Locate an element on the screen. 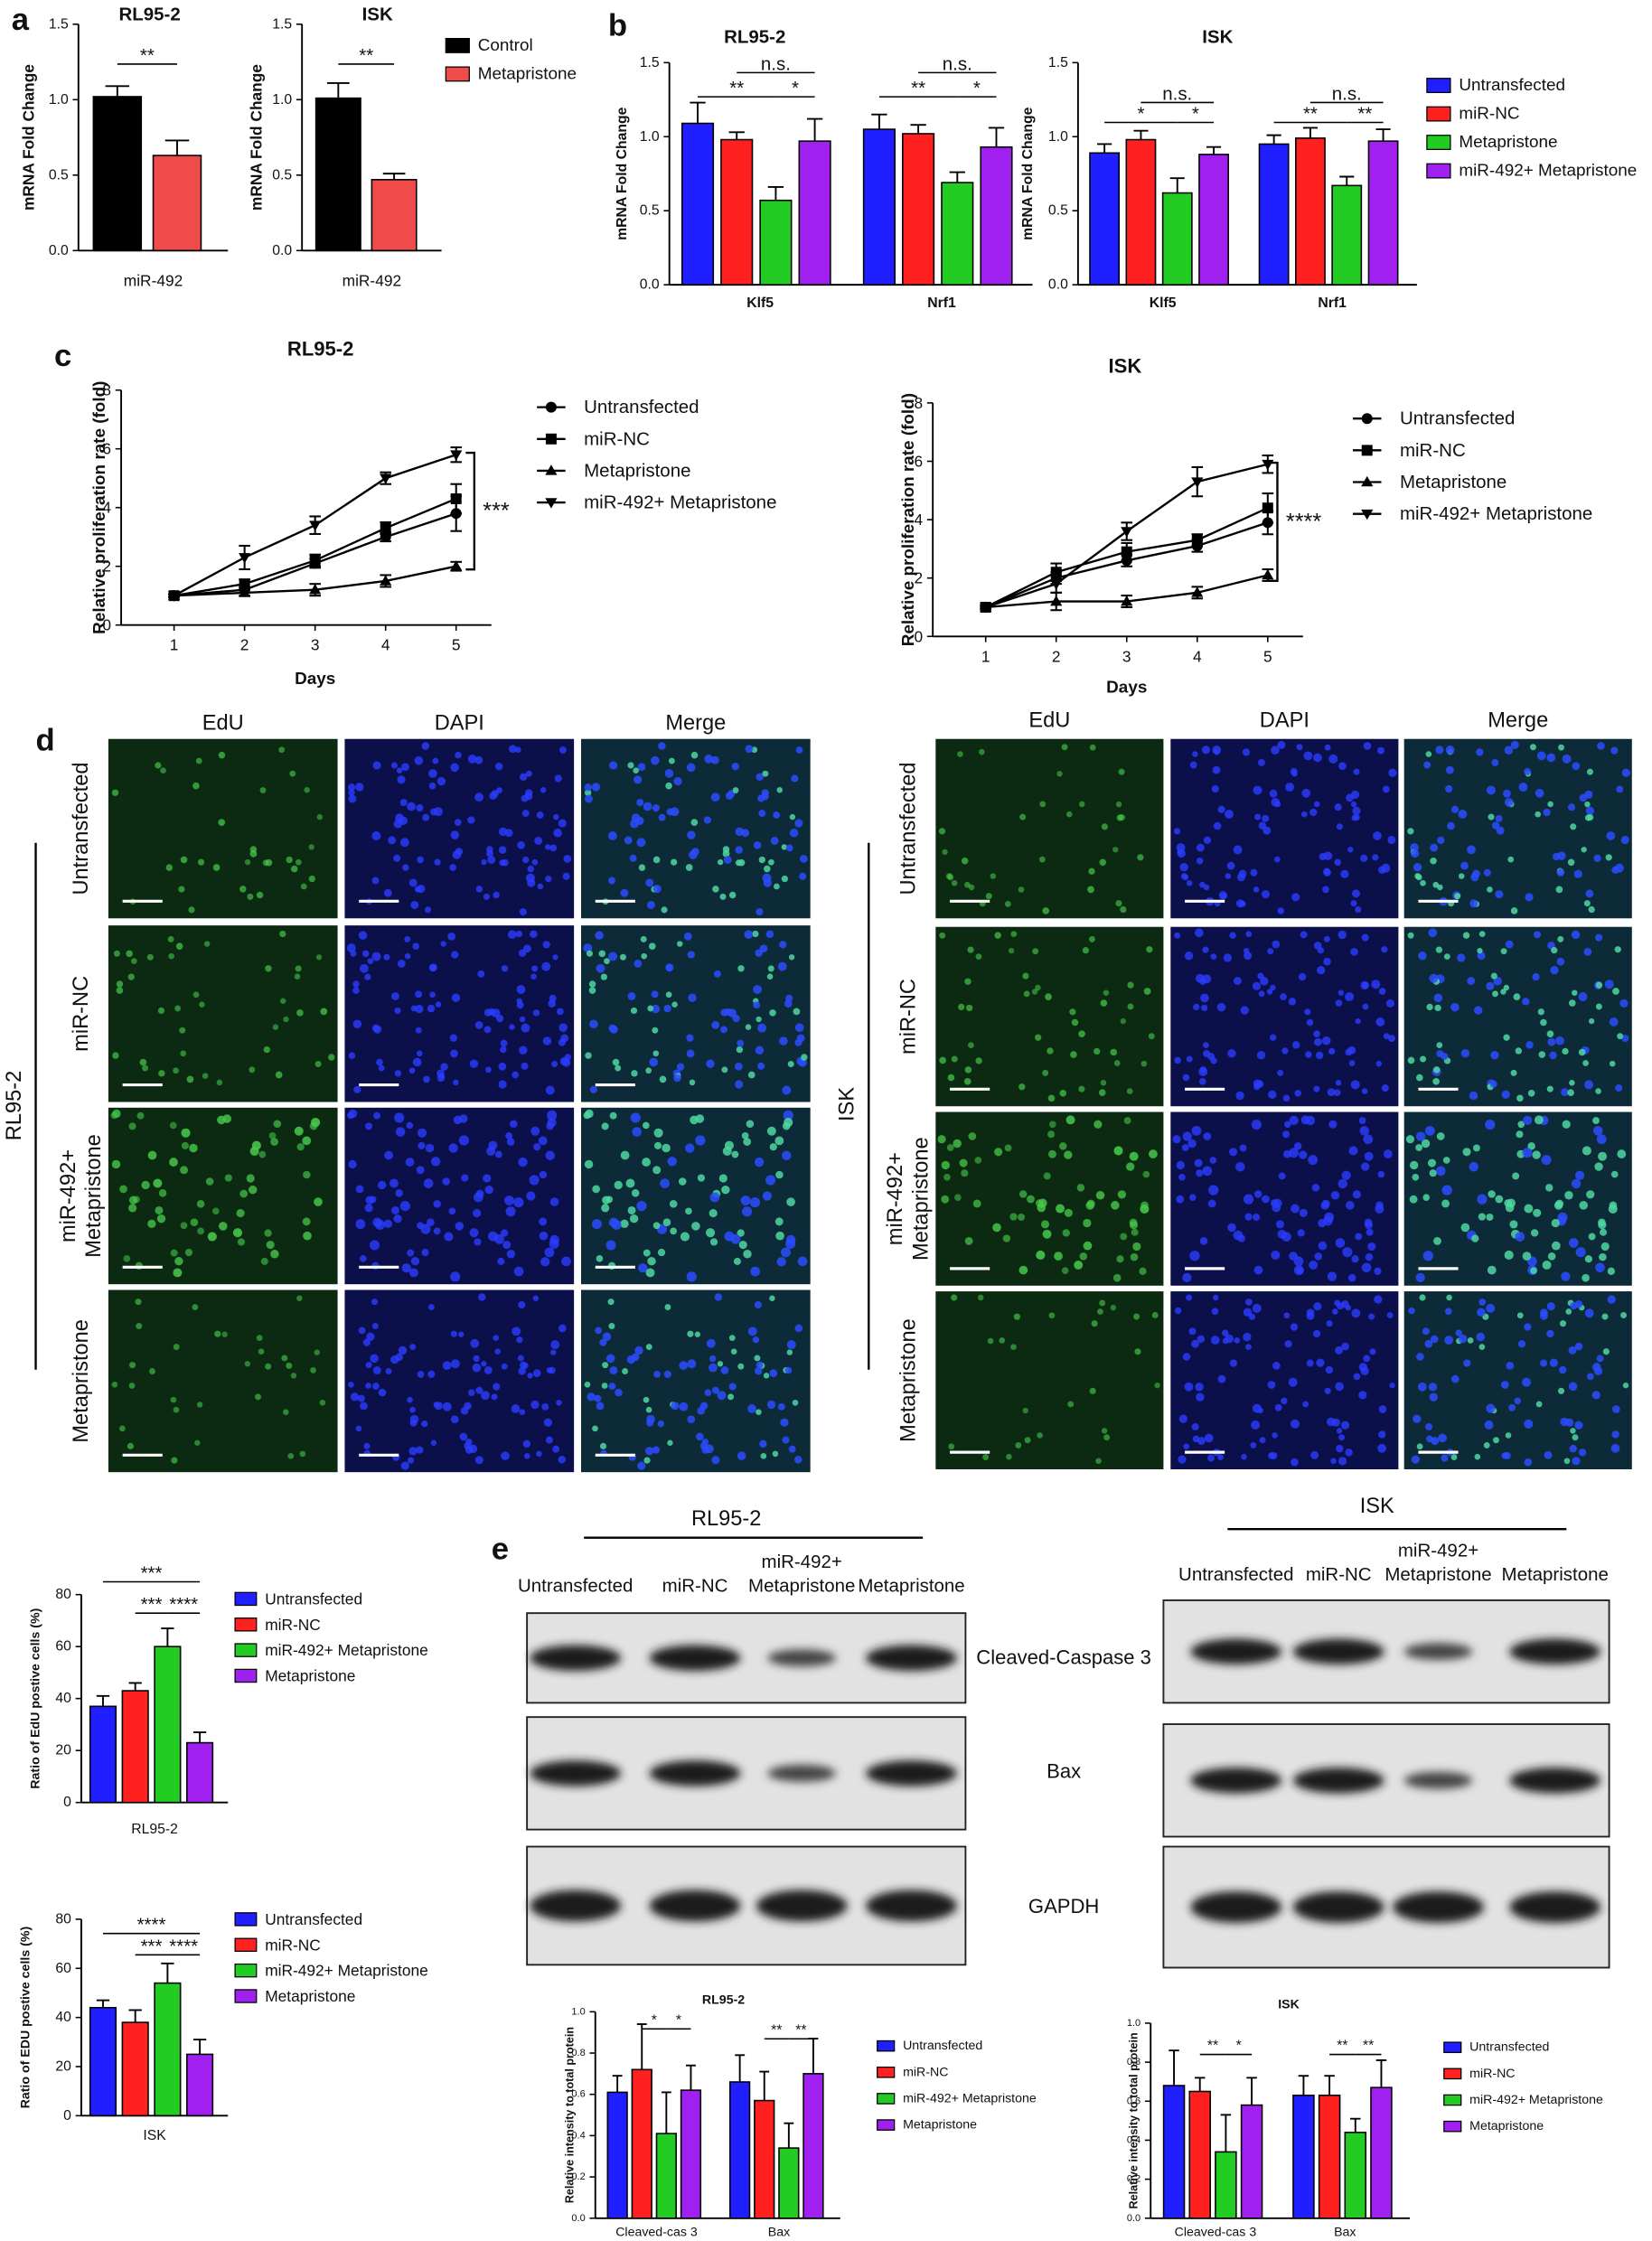 The height and width of the screenshot is (2241, 1652). blot-band is located at coordinates (1236, 1907).